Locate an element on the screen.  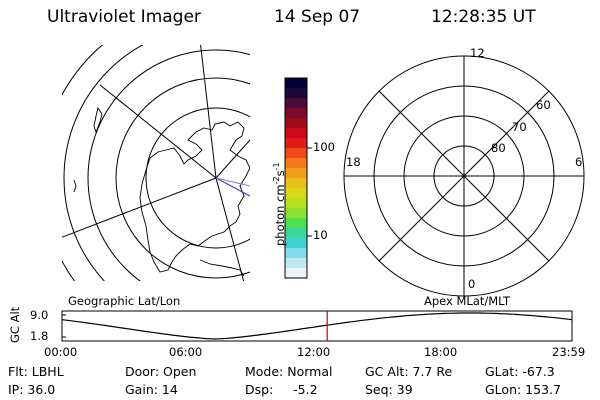
time: 12:28:35 UT is located at coordinates (483, 17).